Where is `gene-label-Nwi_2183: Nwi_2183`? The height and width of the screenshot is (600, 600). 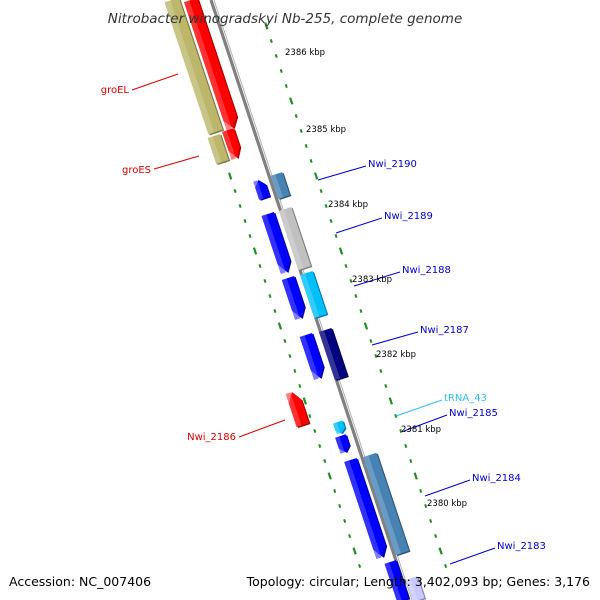
gene-label-Nwi_2183: Nwi_2183 is located at coordinates (521, 546).